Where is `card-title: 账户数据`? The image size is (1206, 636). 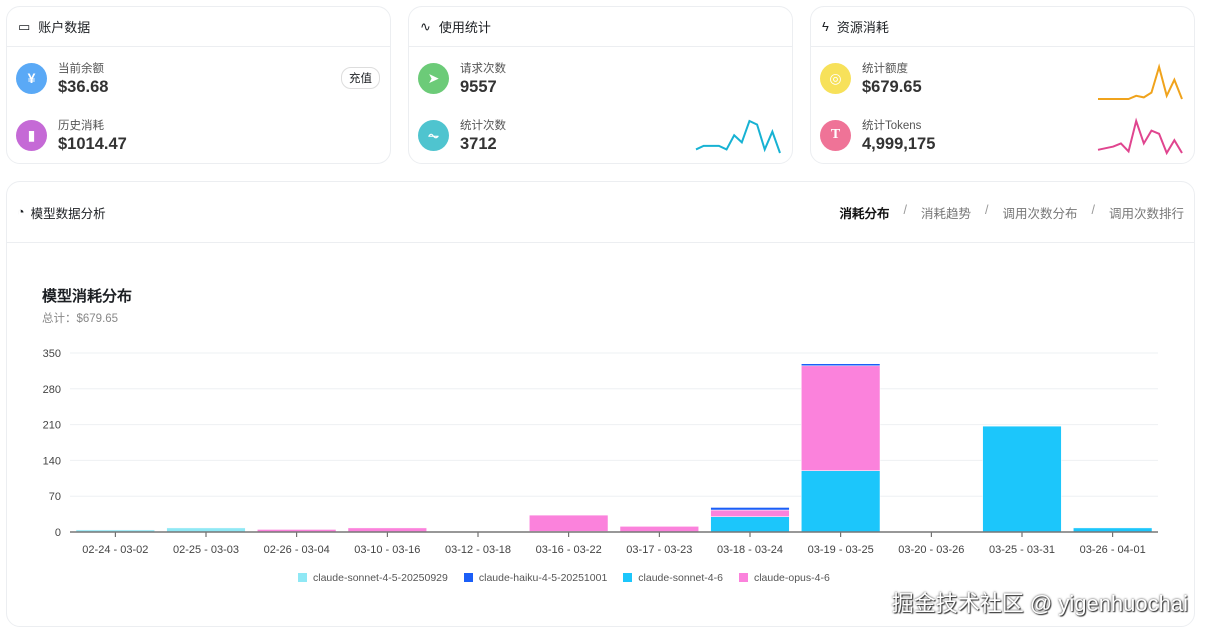
card-title: 账户数据 is located at coordinates (64, 27).